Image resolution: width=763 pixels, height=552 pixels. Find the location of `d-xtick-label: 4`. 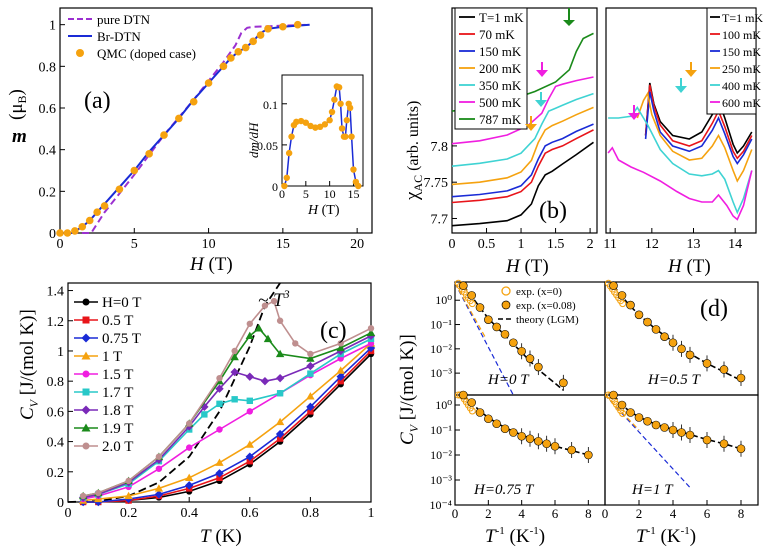

d-xtick-label: 4 is located at coordinates (673, 513).